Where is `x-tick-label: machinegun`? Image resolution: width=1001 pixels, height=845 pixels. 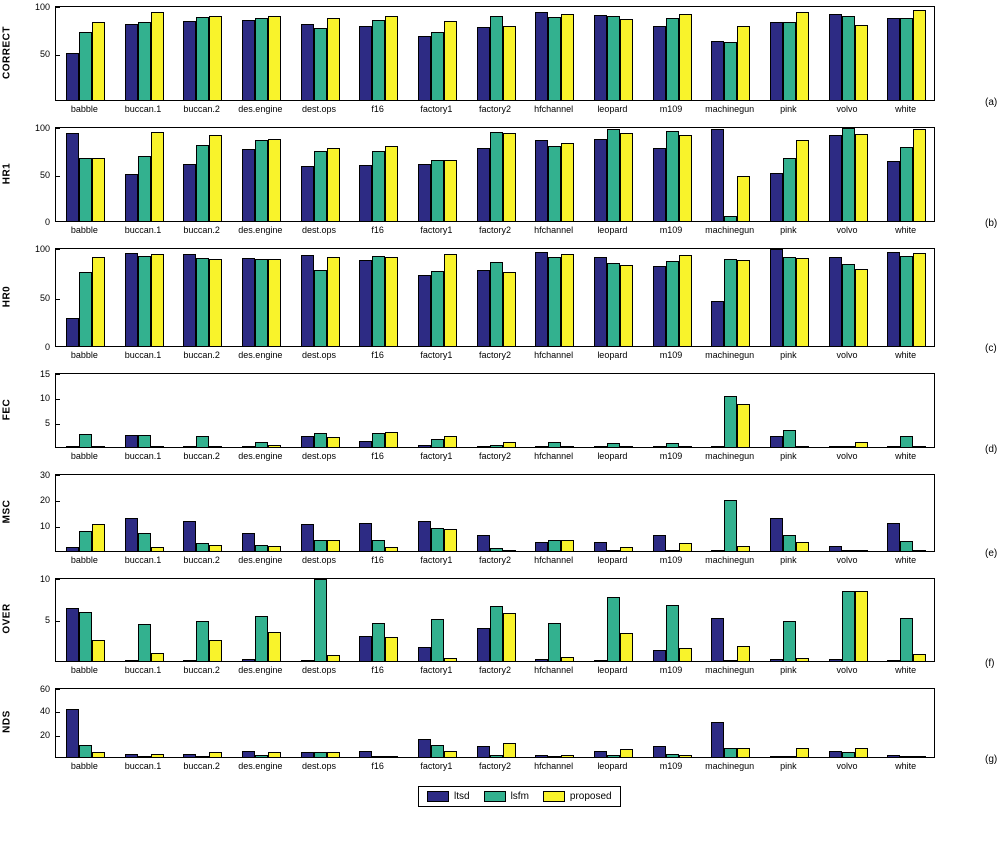 x-tick-label: machinegun is located at coordinates (730, 766).